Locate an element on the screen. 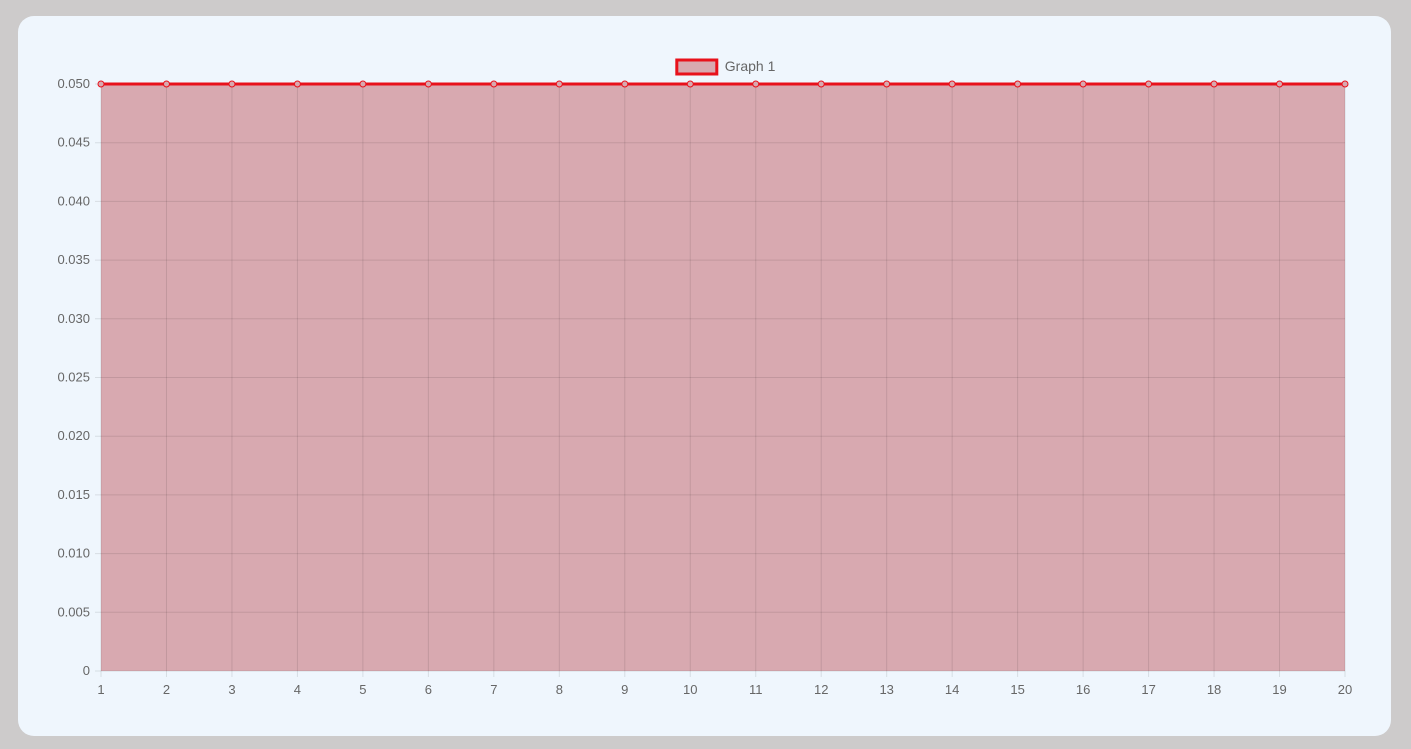  x-tick-label: 16 is located at coordinates (1083, 689).